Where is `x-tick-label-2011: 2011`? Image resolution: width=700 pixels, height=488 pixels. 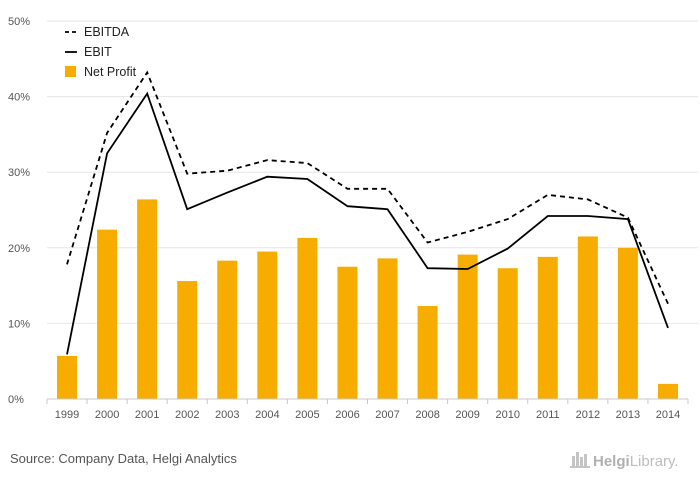
x-tick-label-2011: 2011 is located at coordinates (548, 415).